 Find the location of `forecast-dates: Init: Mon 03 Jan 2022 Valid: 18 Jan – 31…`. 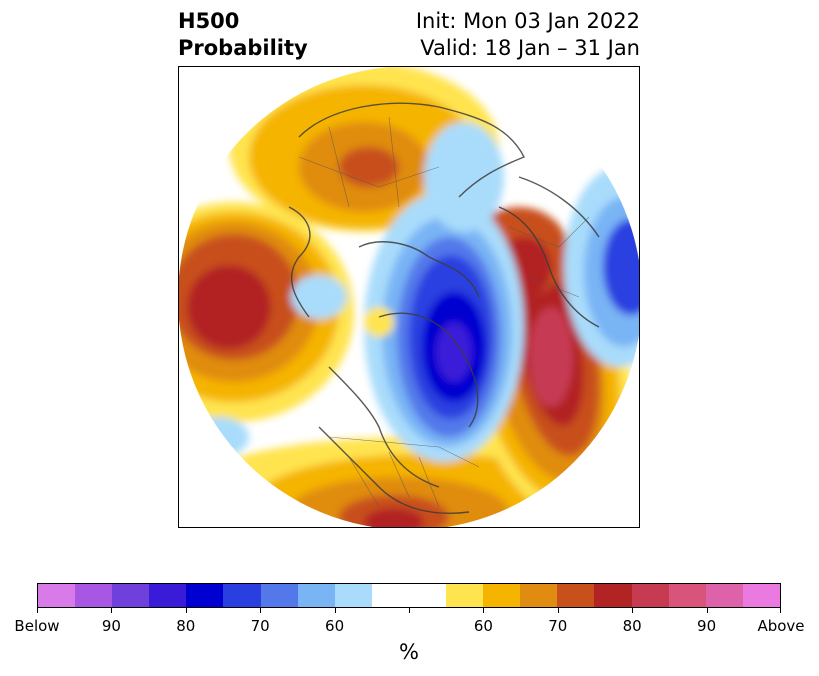

forecast-dates: Init: Mon 03 Jan 2022 Valid: 18 Jan – 31… is located at coordinates (528, 35).